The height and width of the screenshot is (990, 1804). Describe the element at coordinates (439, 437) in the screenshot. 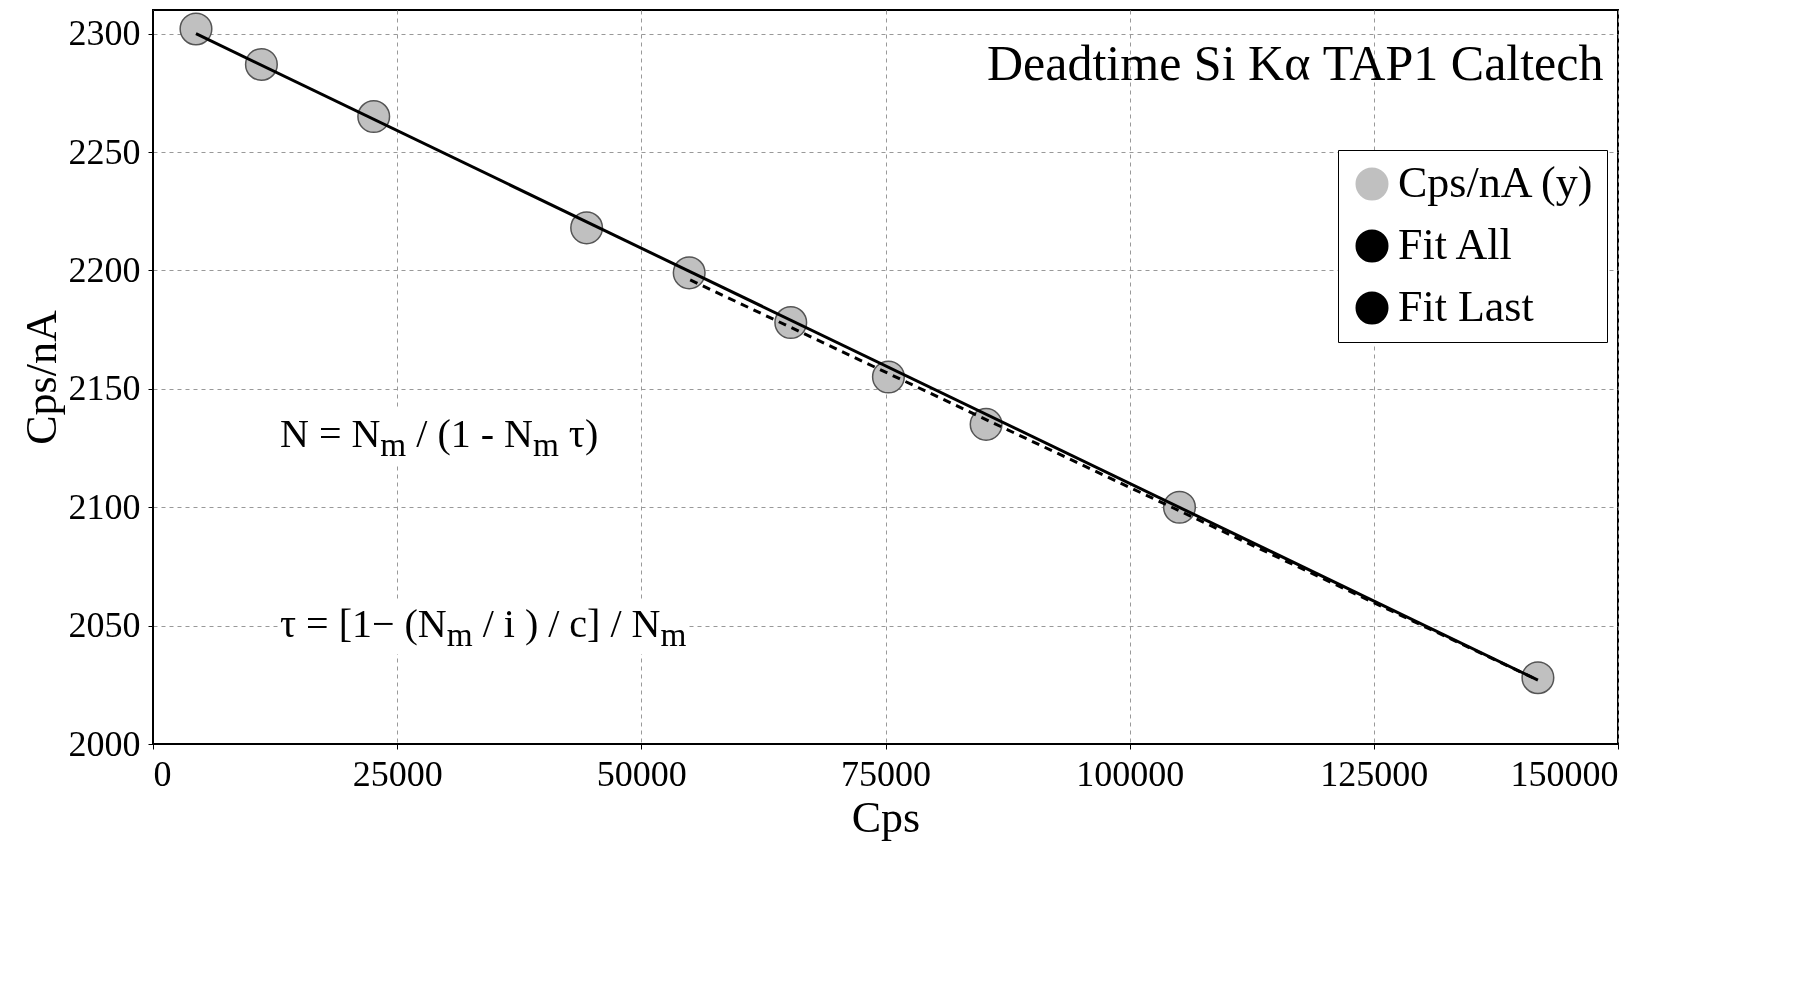

I see `annotation: N = N$_{m}$ / (1 - N$_{m}$ τ)` at that location.